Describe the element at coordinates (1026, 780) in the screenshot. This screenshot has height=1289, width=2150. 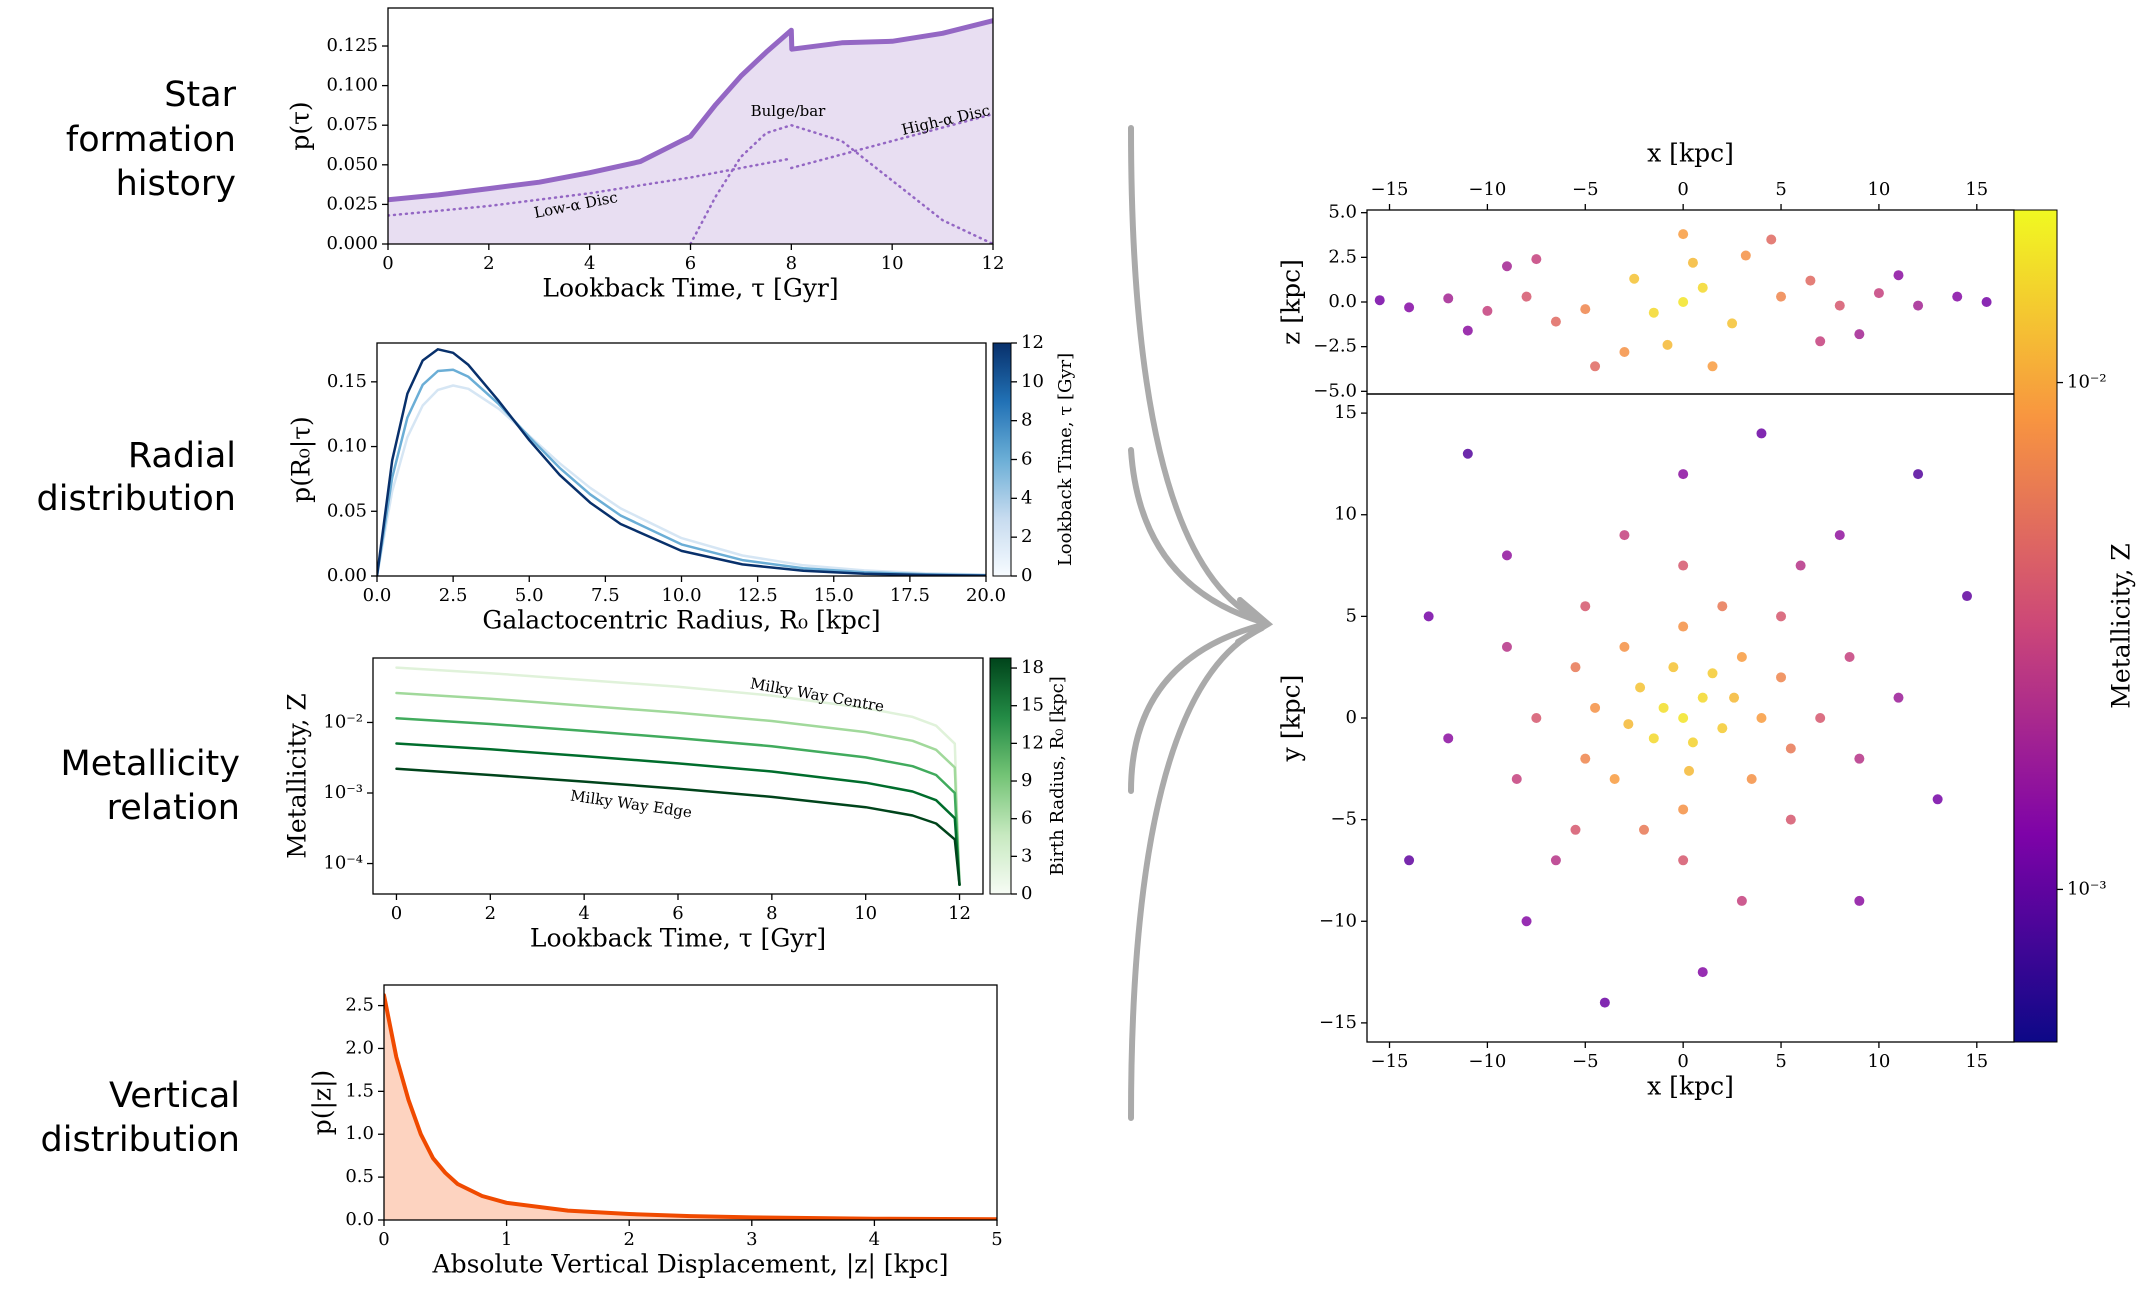
I see `colorbar-tick-label: 9` at that location.